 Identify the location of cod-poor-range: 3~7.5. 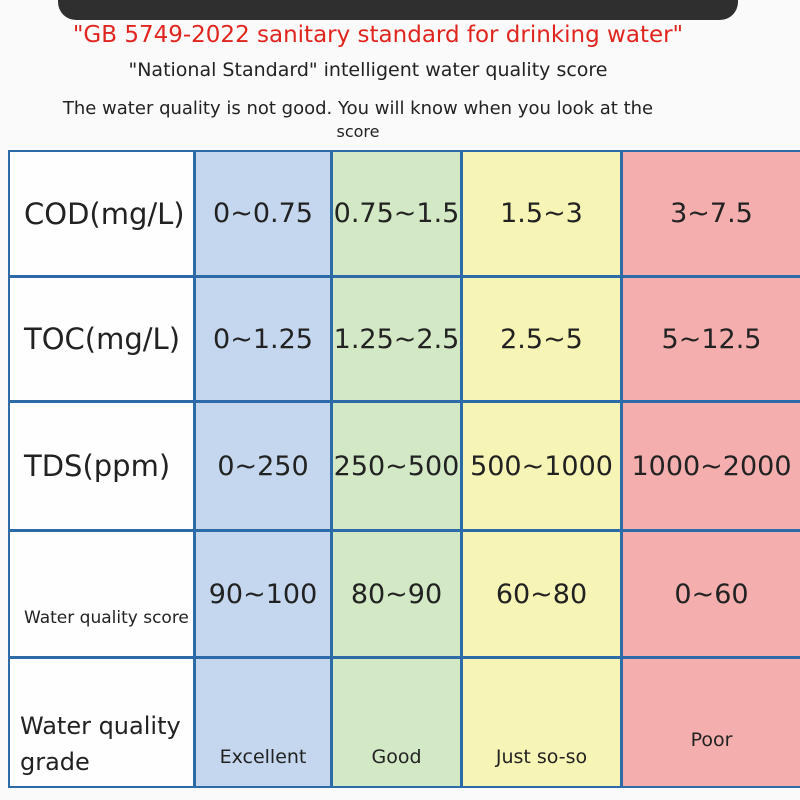
(711, 213).